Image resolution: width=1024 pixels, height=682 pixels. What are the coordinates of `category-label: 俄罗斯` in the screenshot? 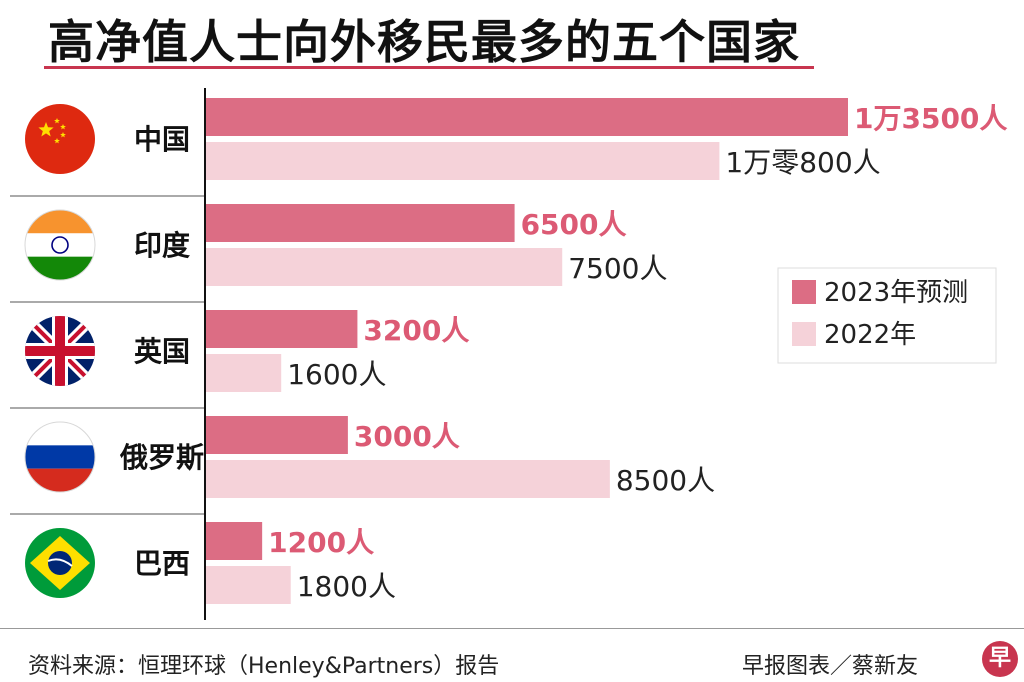 It's located at (161, 457).